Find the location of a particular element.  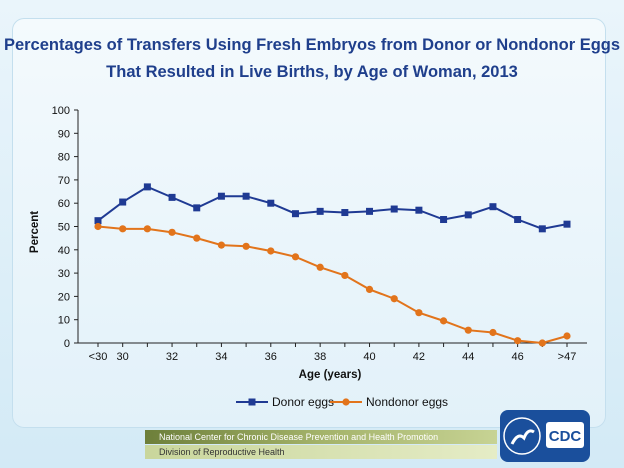

y-ticks: 0 10 20 30 40 50 60 70 80 90 100 is located at coordinates (65, 227).